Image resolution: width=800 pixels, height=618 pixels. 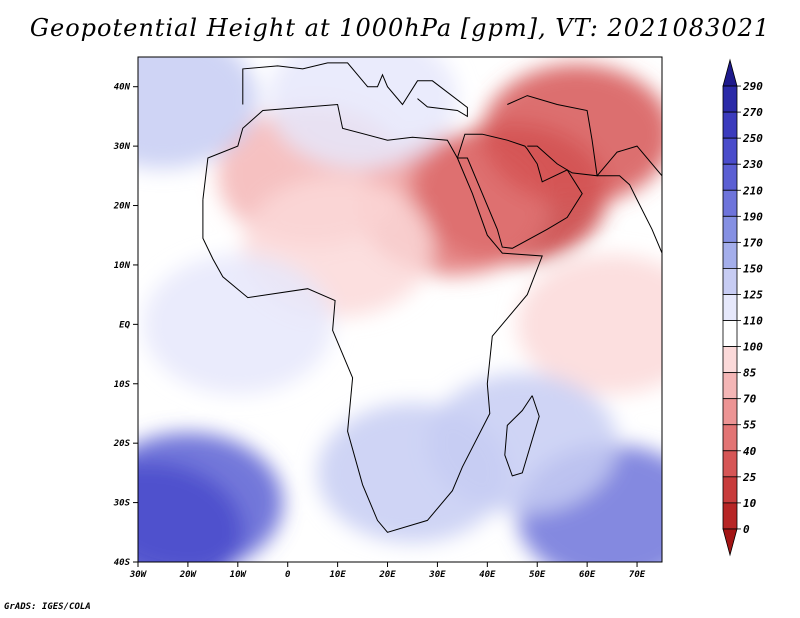 I want to click on y-tick-label: 10S, so click(x=122, y=385).